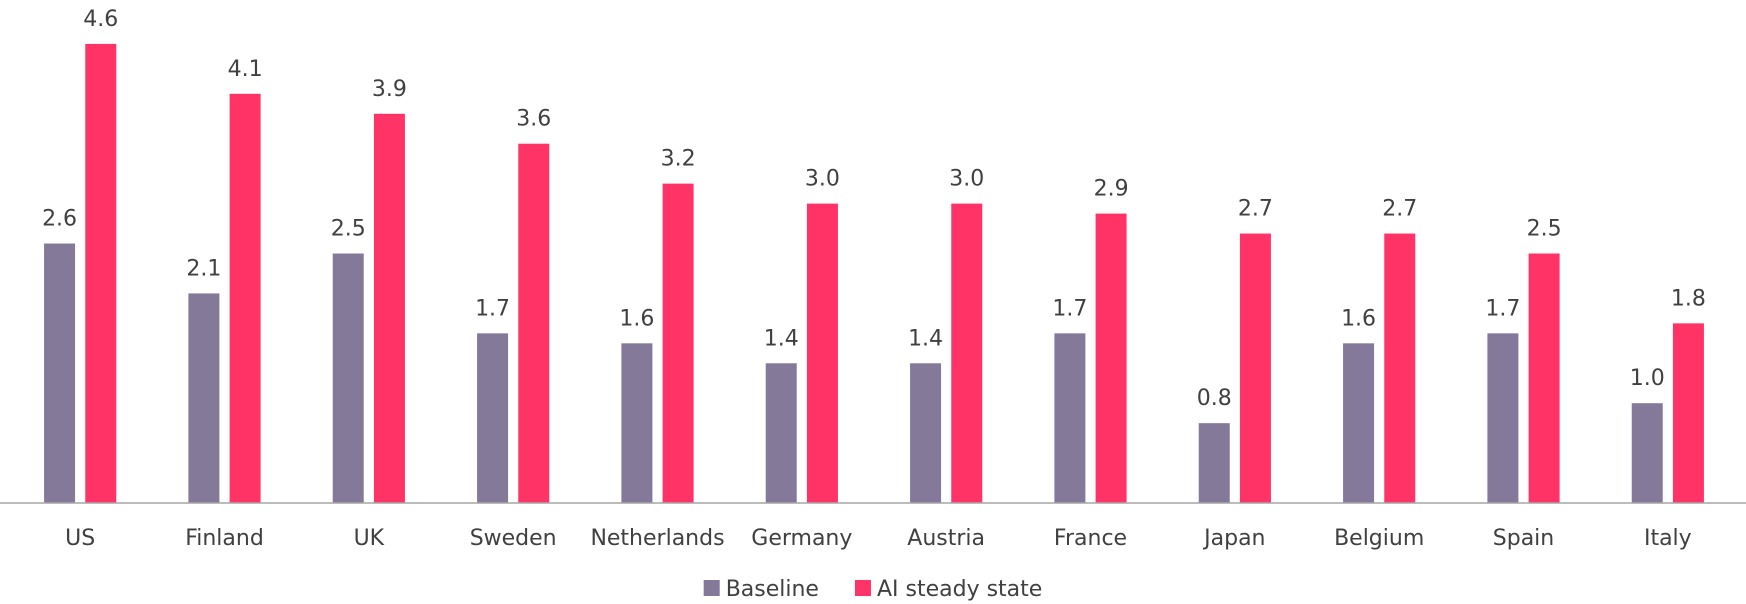  Describe the element at coordinates (1647, 378) in the screenshot. I see `value-label: 1.0` at that location.